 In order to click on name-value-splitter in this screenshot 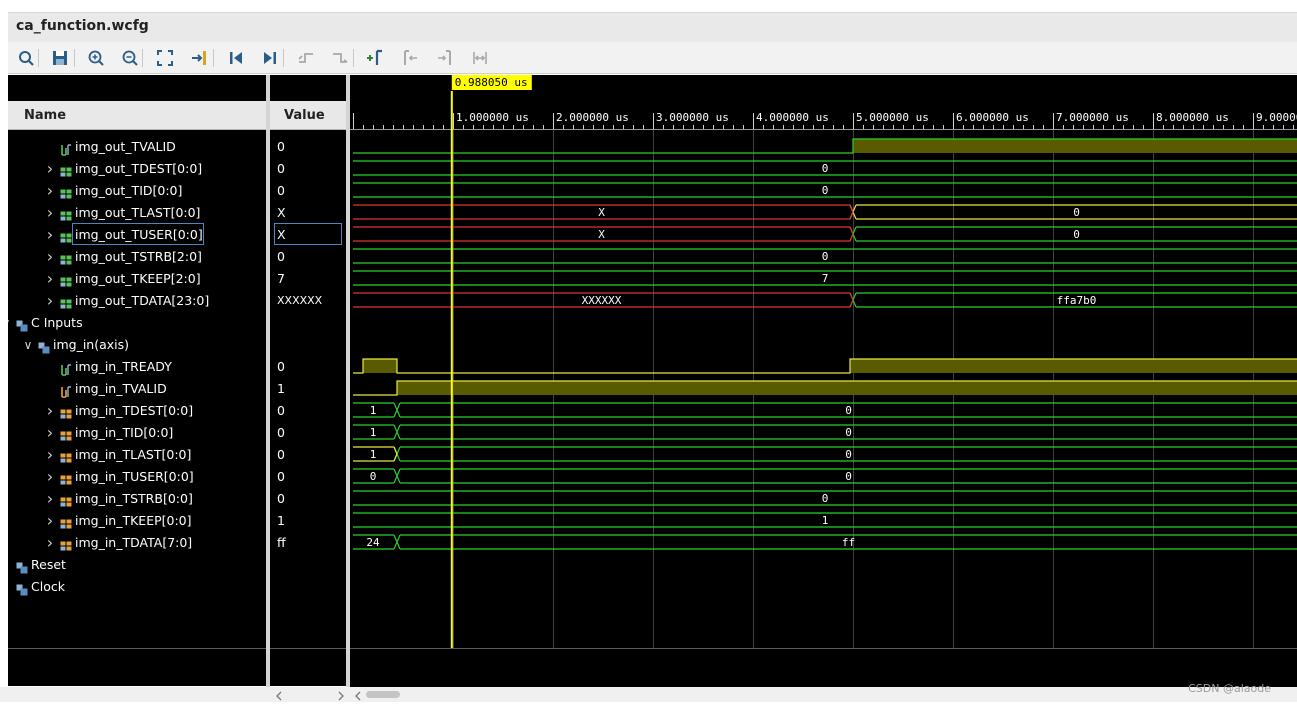, I will do `click(268, 381)`.